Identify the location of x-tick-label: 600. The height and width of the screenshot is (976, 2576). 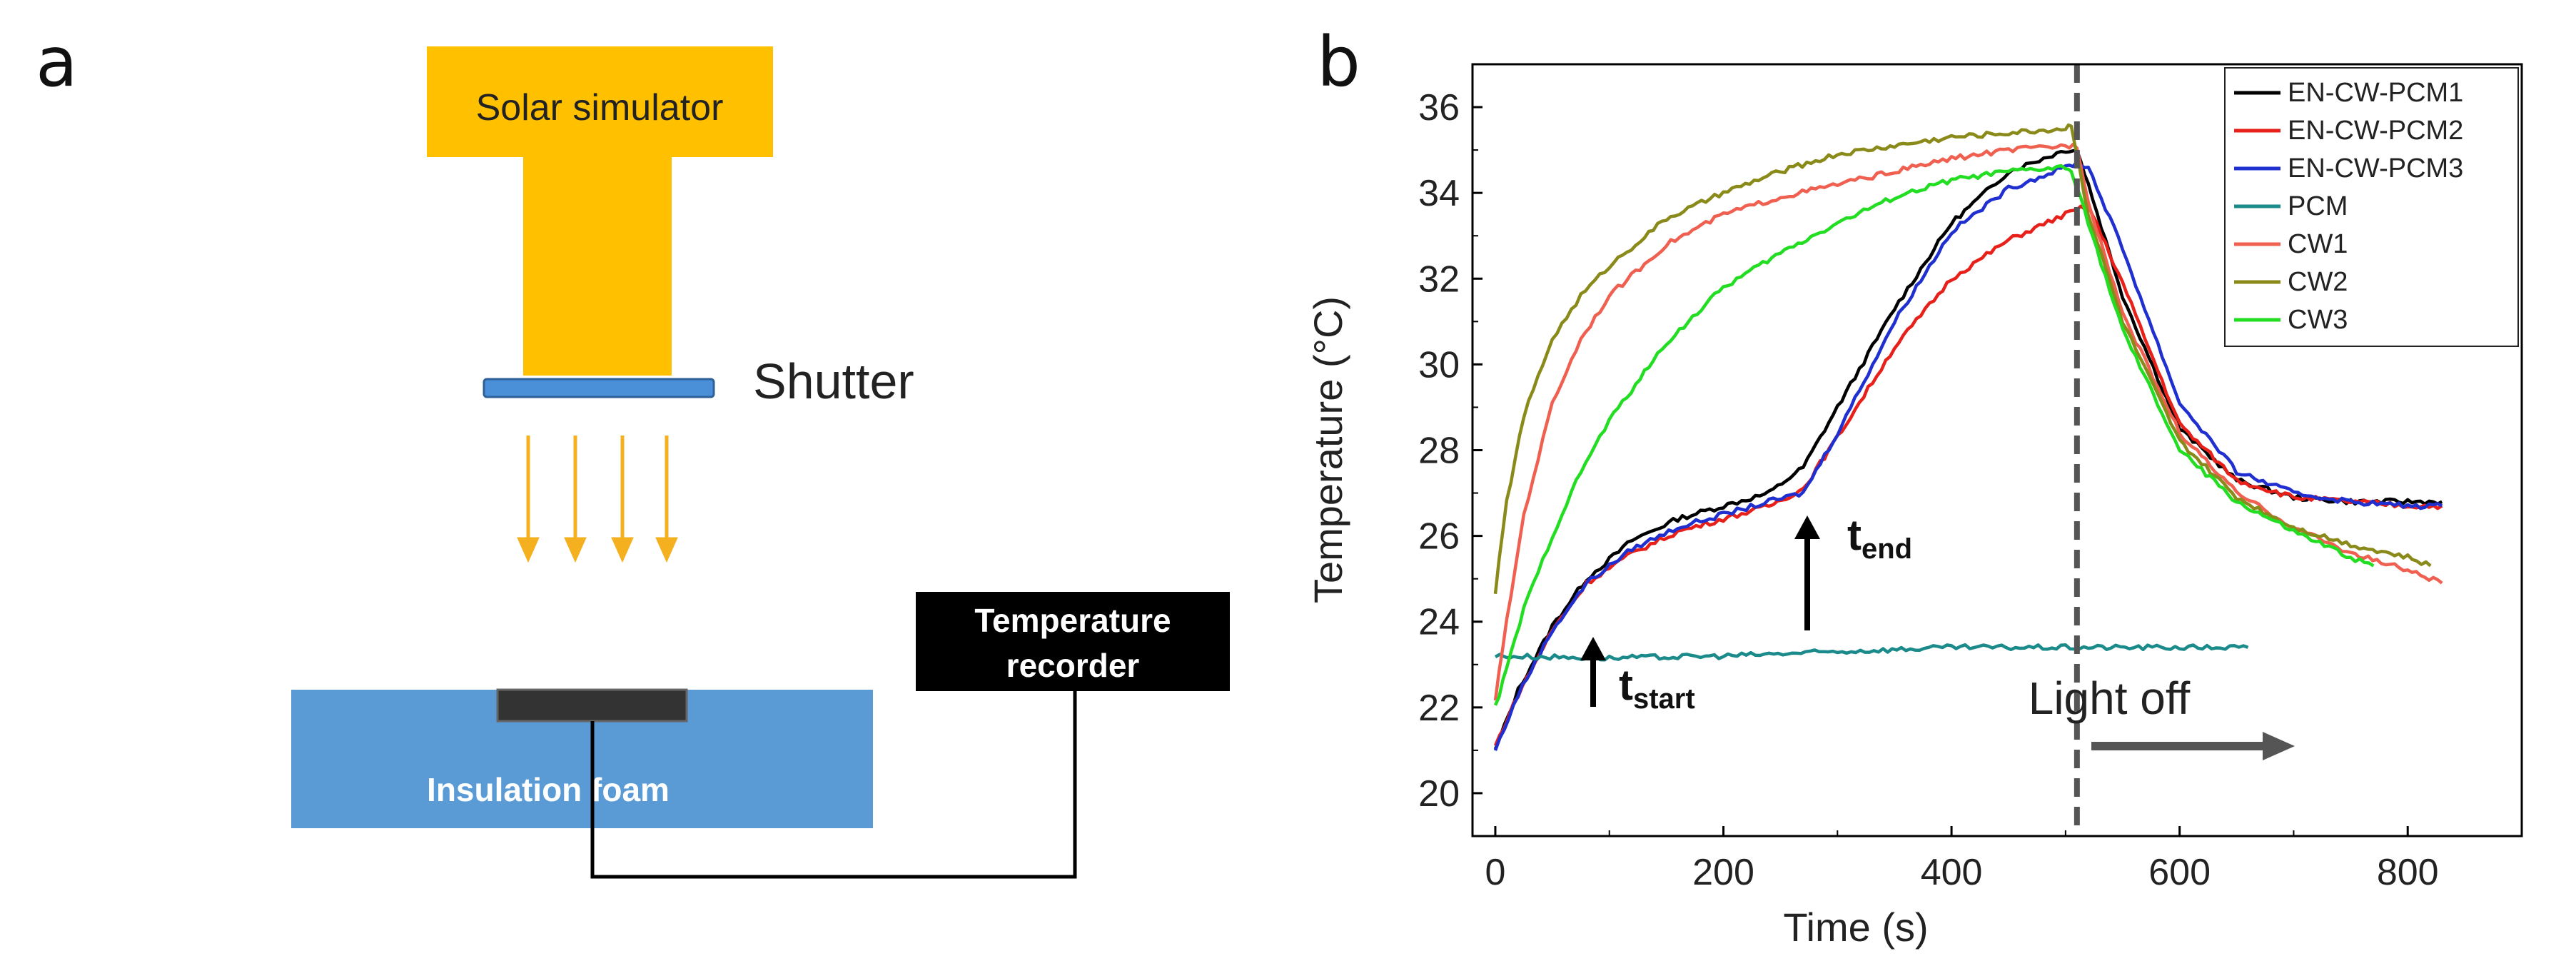
(2179, 872).